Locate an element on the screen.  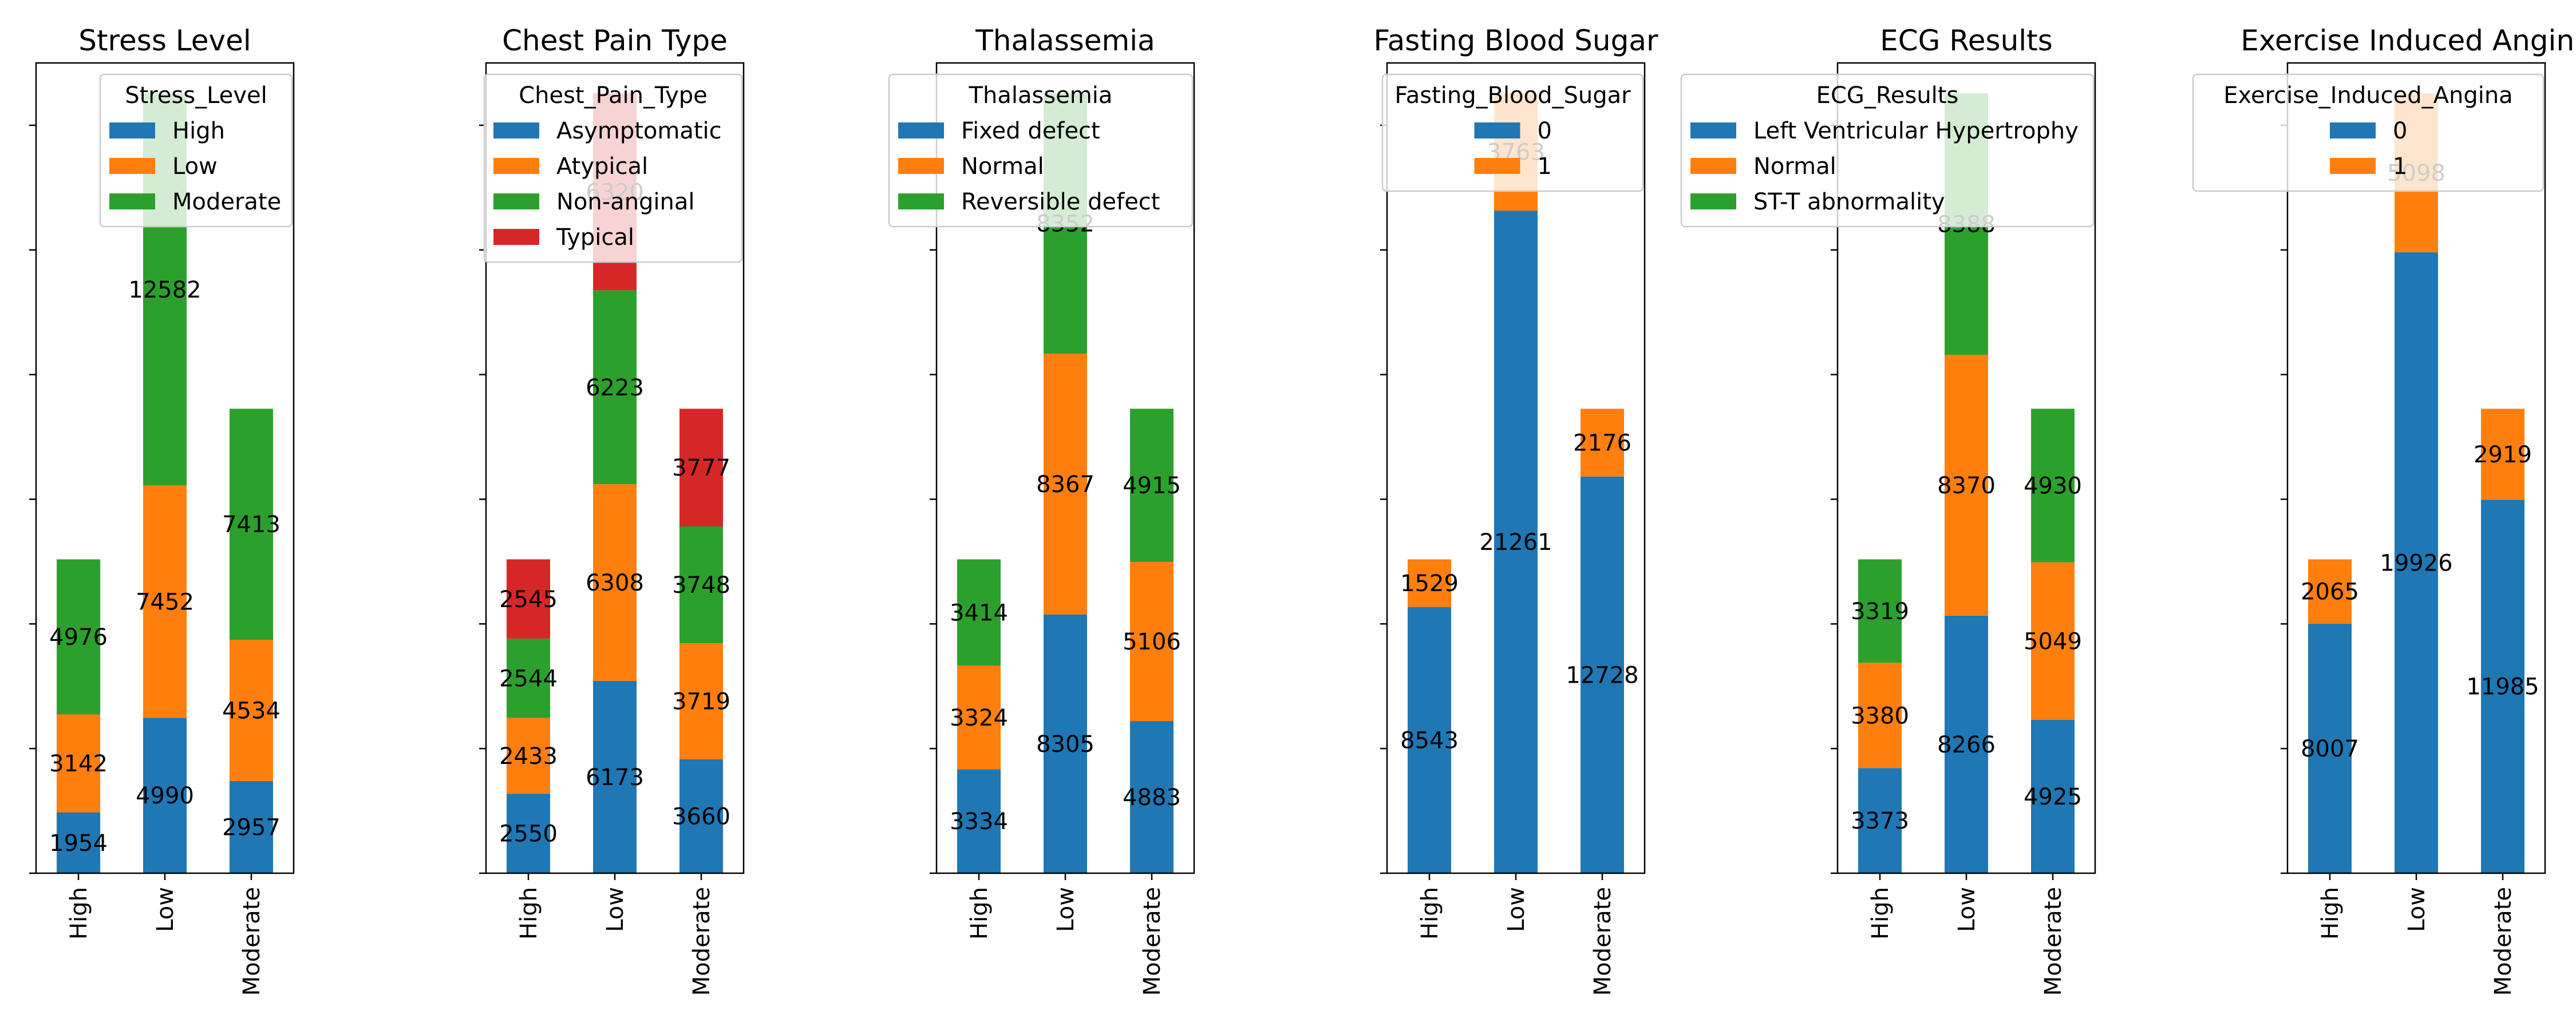
legend-label-2: Low is located at coordinates (195, 166).